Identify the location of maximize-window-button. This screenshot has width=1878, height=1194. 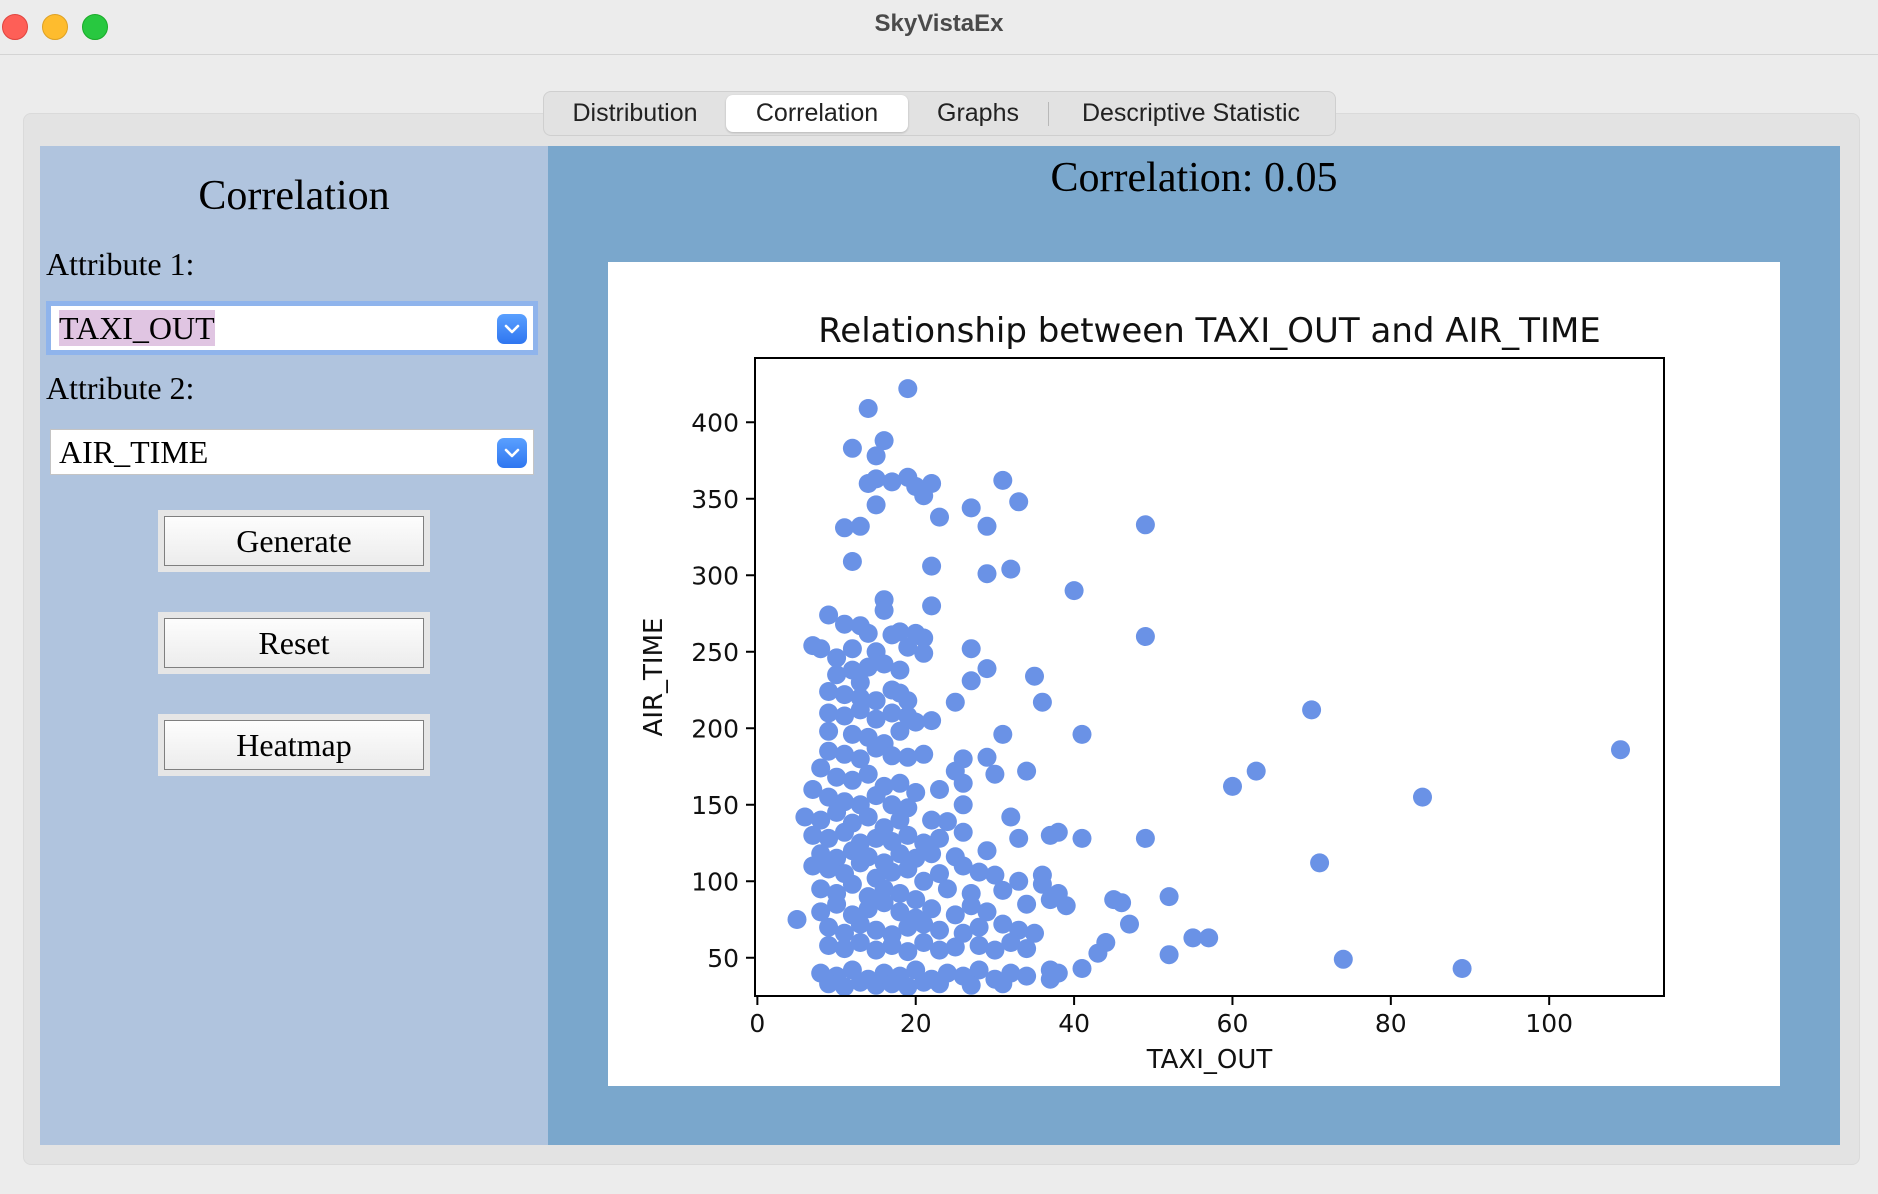
(95, 27).